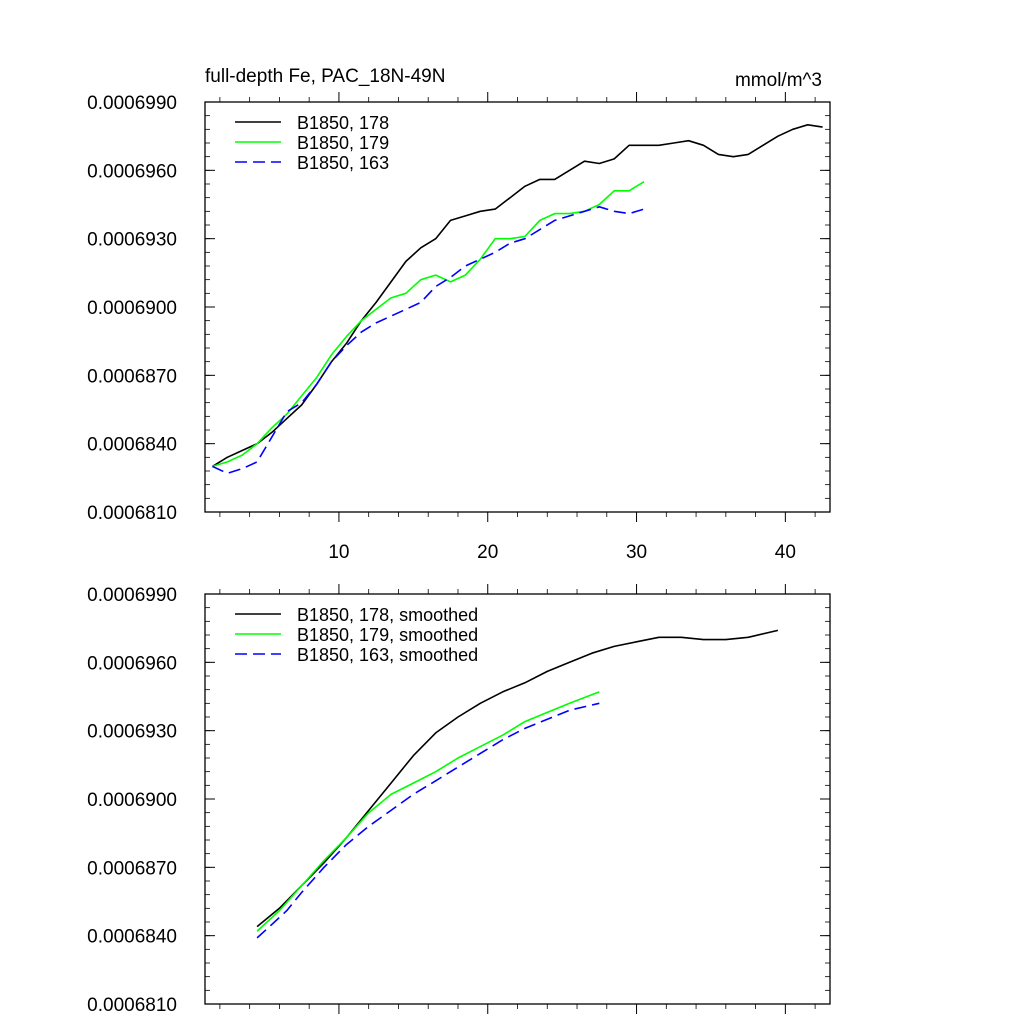 The height and width of the screenshot is (1024, 1024). I want to click on x-tick-label: 10, so click(338, 552).